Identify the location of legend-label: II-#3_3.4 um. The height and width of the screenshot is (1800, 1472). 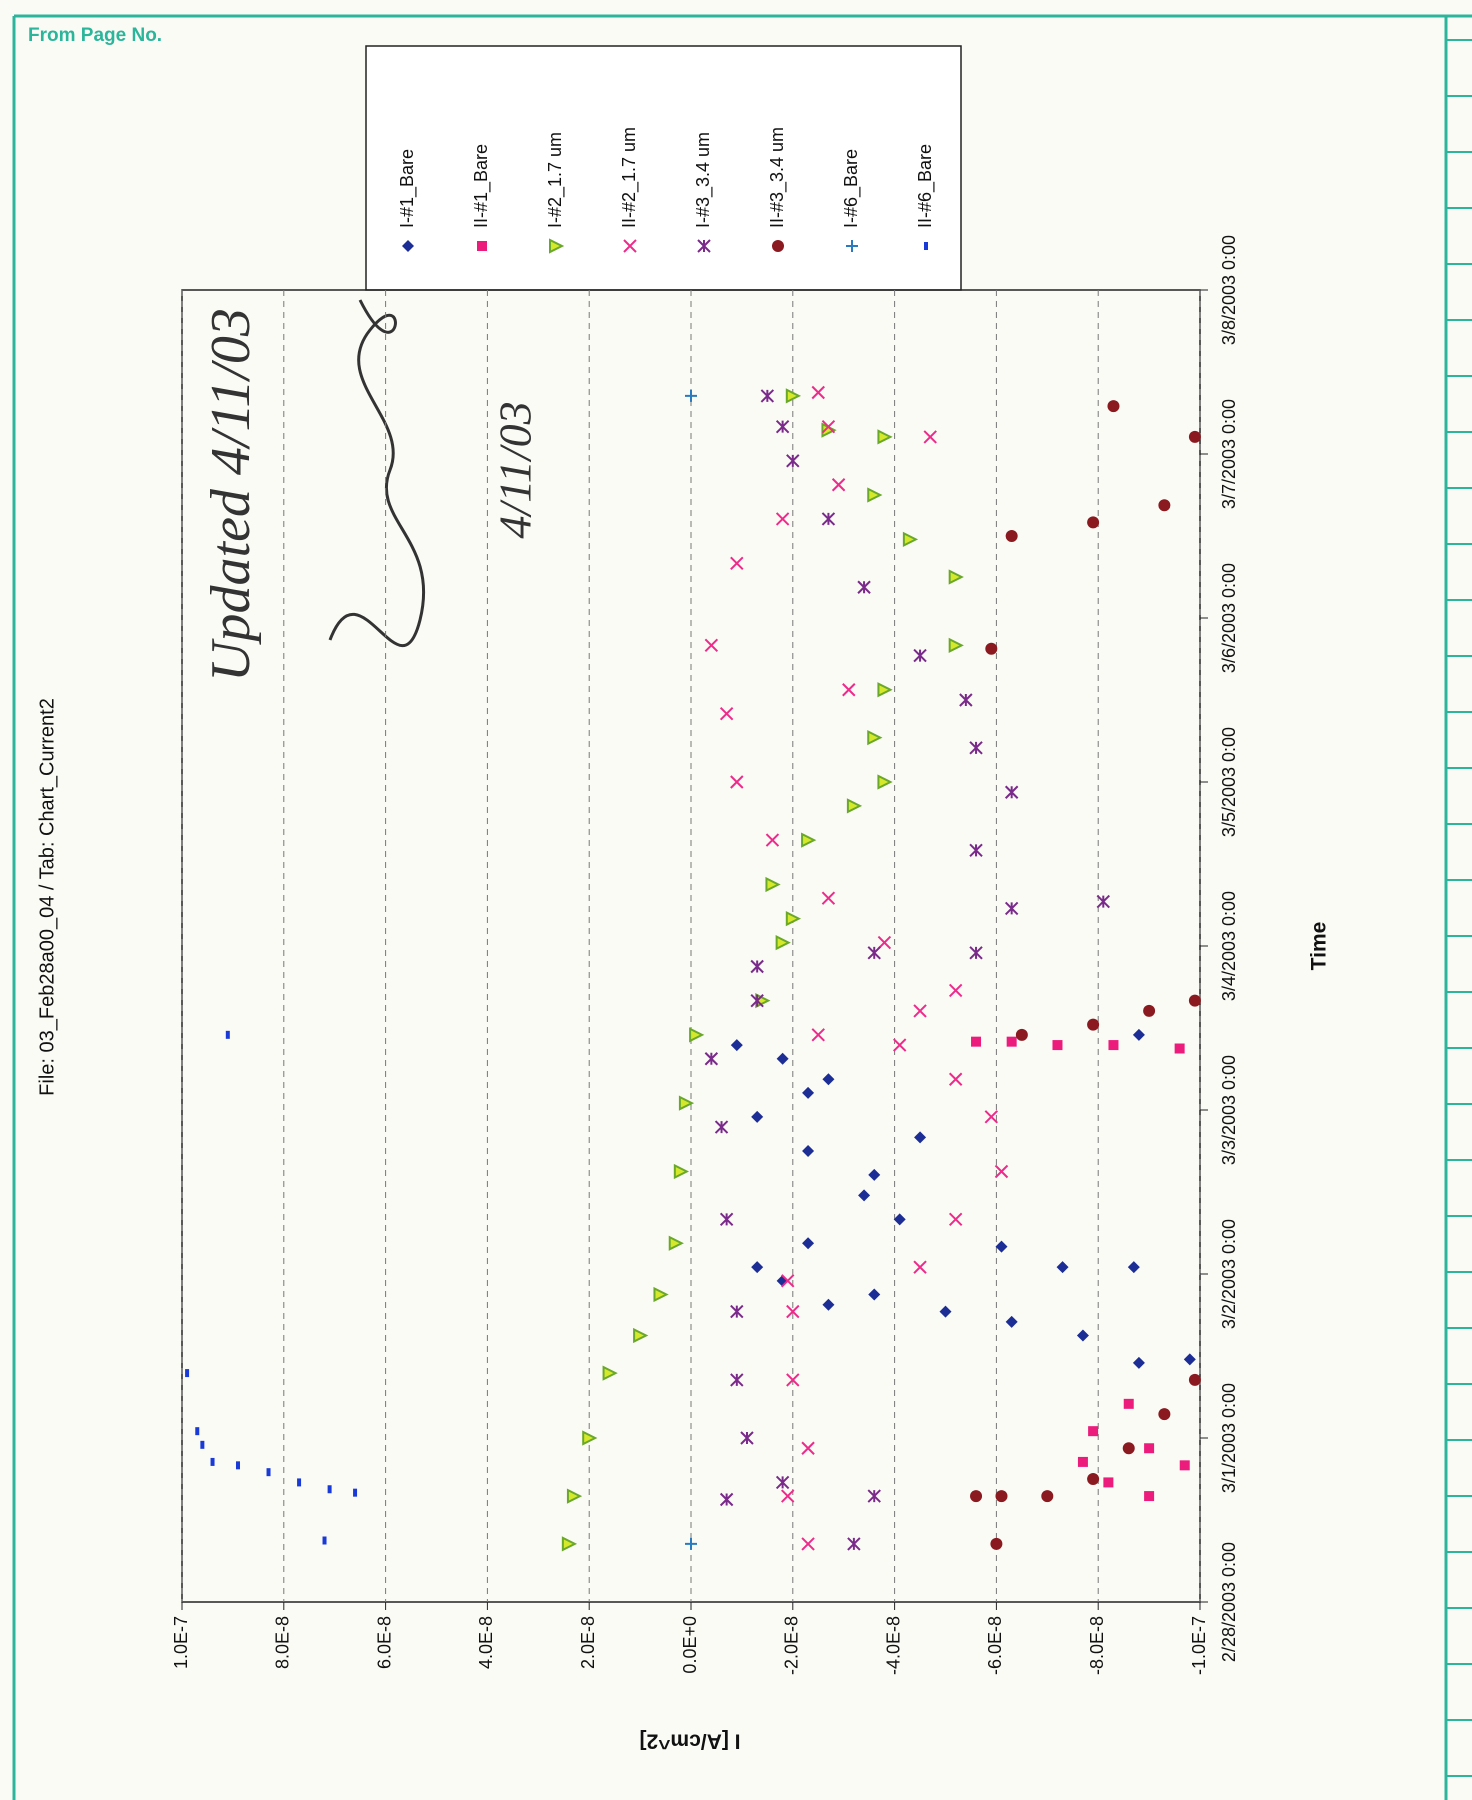
(777, 177).